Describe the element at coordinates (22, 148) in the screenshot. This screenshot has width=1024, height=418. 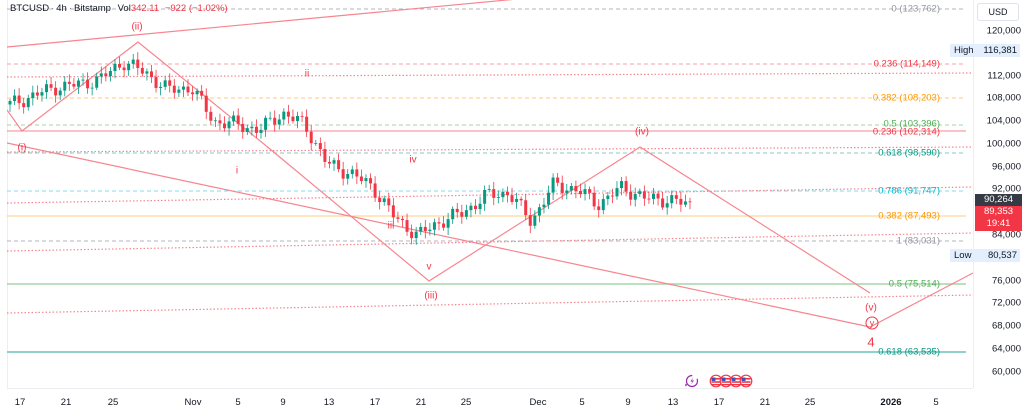
I see `wave-label-i-major: (i)` at that location.